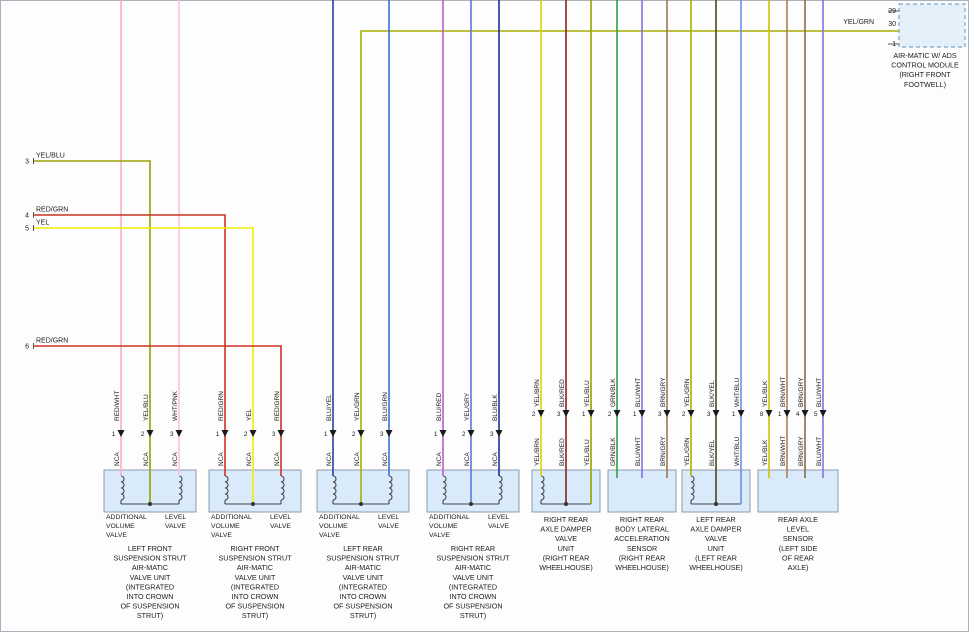 The height and width of the screenshot is (632, 969). Describe the element at coordinates (562, 393) in the screenshot. I see `wire-color-label: BLK/RED` at that location.